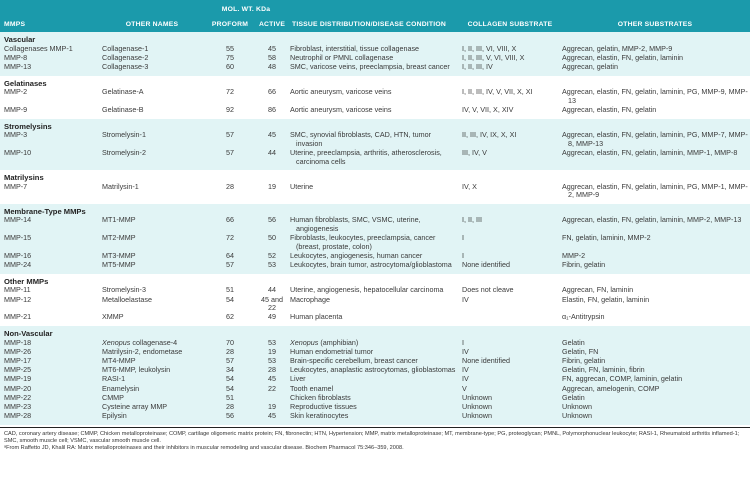  I want to click on cell-proform: 57, so click(230, 265).